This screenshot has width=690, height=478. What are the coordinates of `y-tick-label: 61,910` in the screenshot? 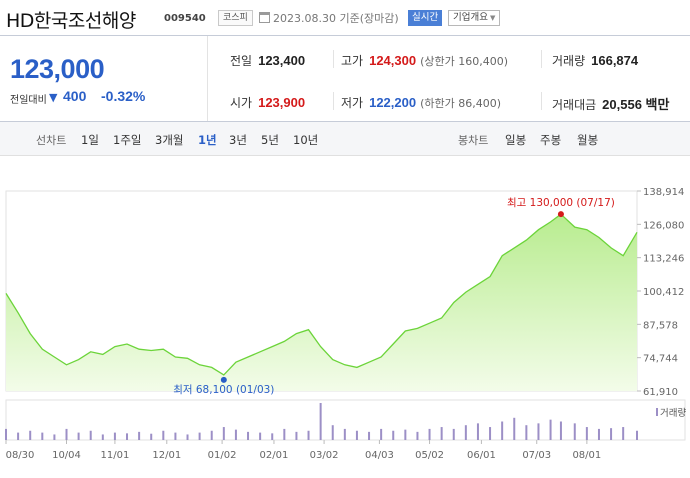 It's located at (660, 392).